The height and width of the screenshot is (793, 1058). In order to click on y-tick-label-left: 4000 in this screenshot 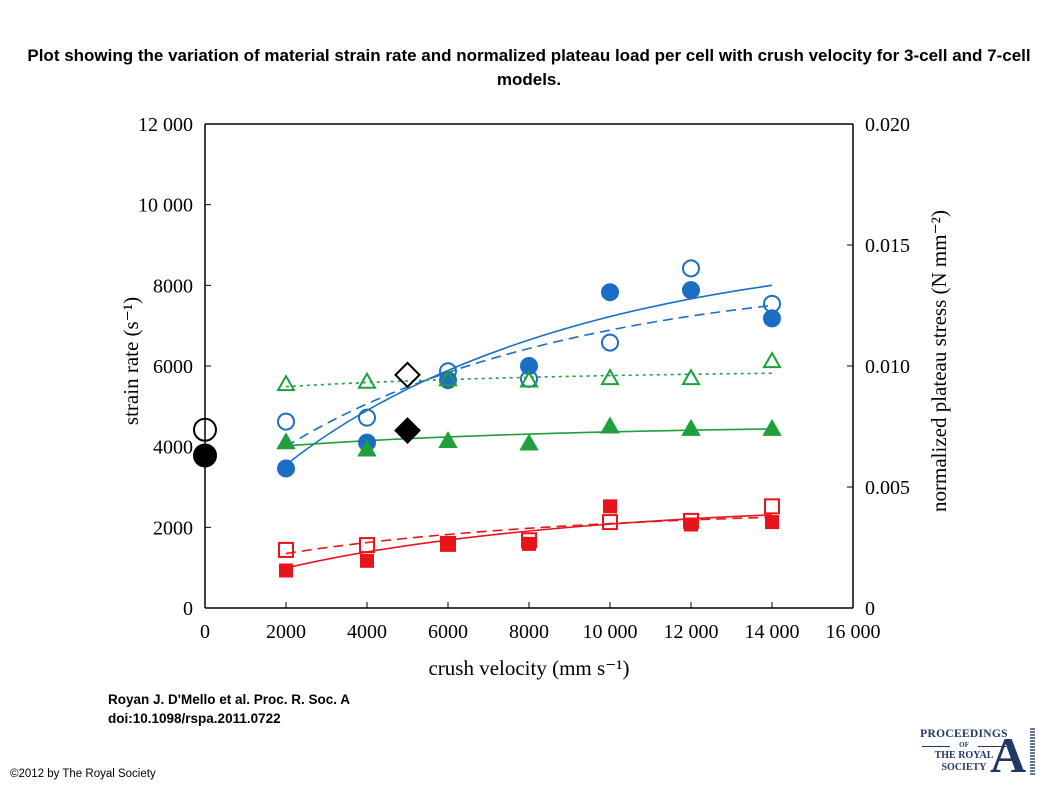, I will do `click(173, 448)`.